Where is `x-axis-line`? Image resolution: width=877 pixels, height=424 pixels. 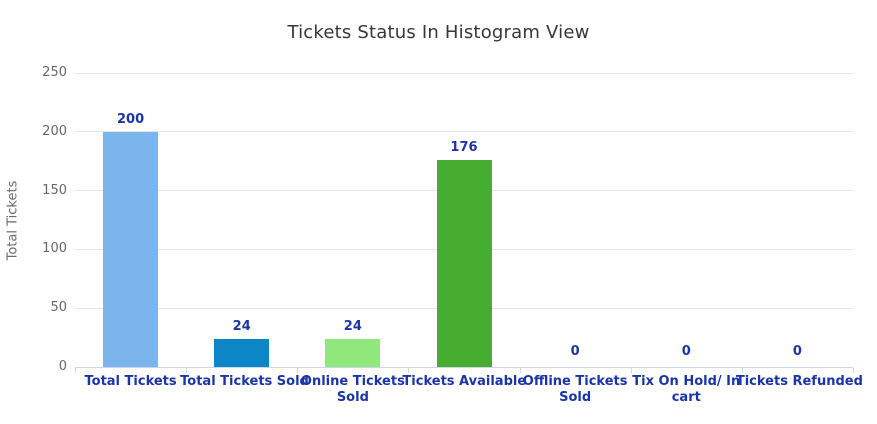
x-axis-line is located at coordinates (464, 367).